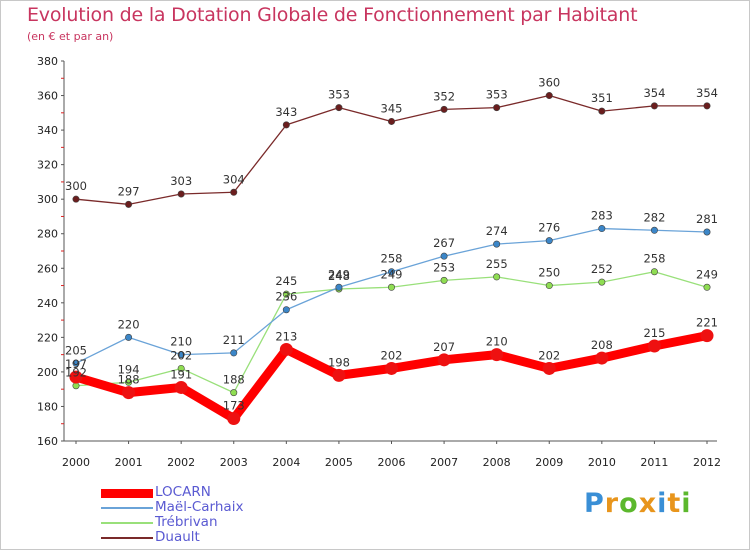  Describe the element at coordinates (339, 362) in the screenshot. I see `data-label-locarn: 198` at that location.